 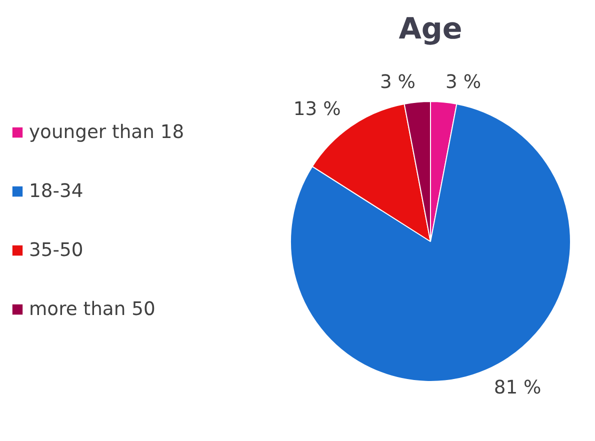 I want to click on legend-label: more than 50, so click(x=92, y=309).